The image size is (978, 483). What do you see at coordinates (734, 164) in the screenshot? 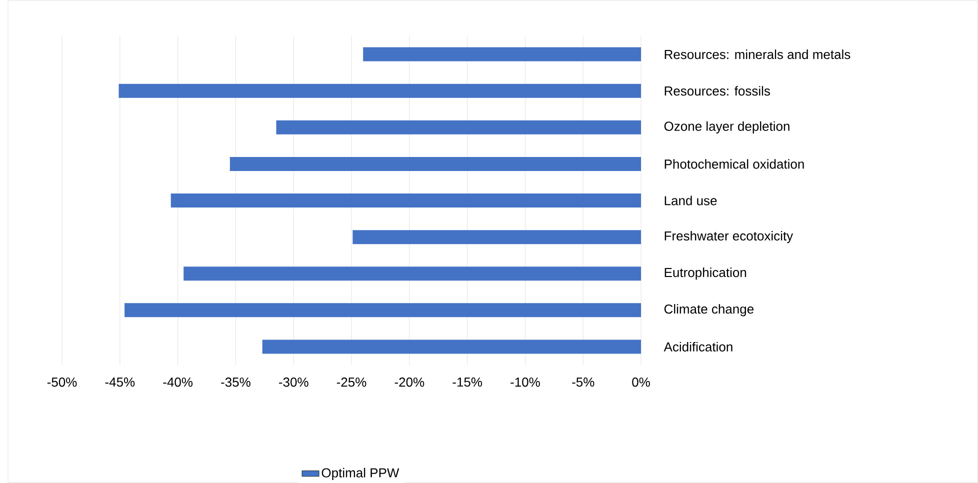
I see `y-tick-label: Photochemical oxidation` at bounding box center [734, 164].